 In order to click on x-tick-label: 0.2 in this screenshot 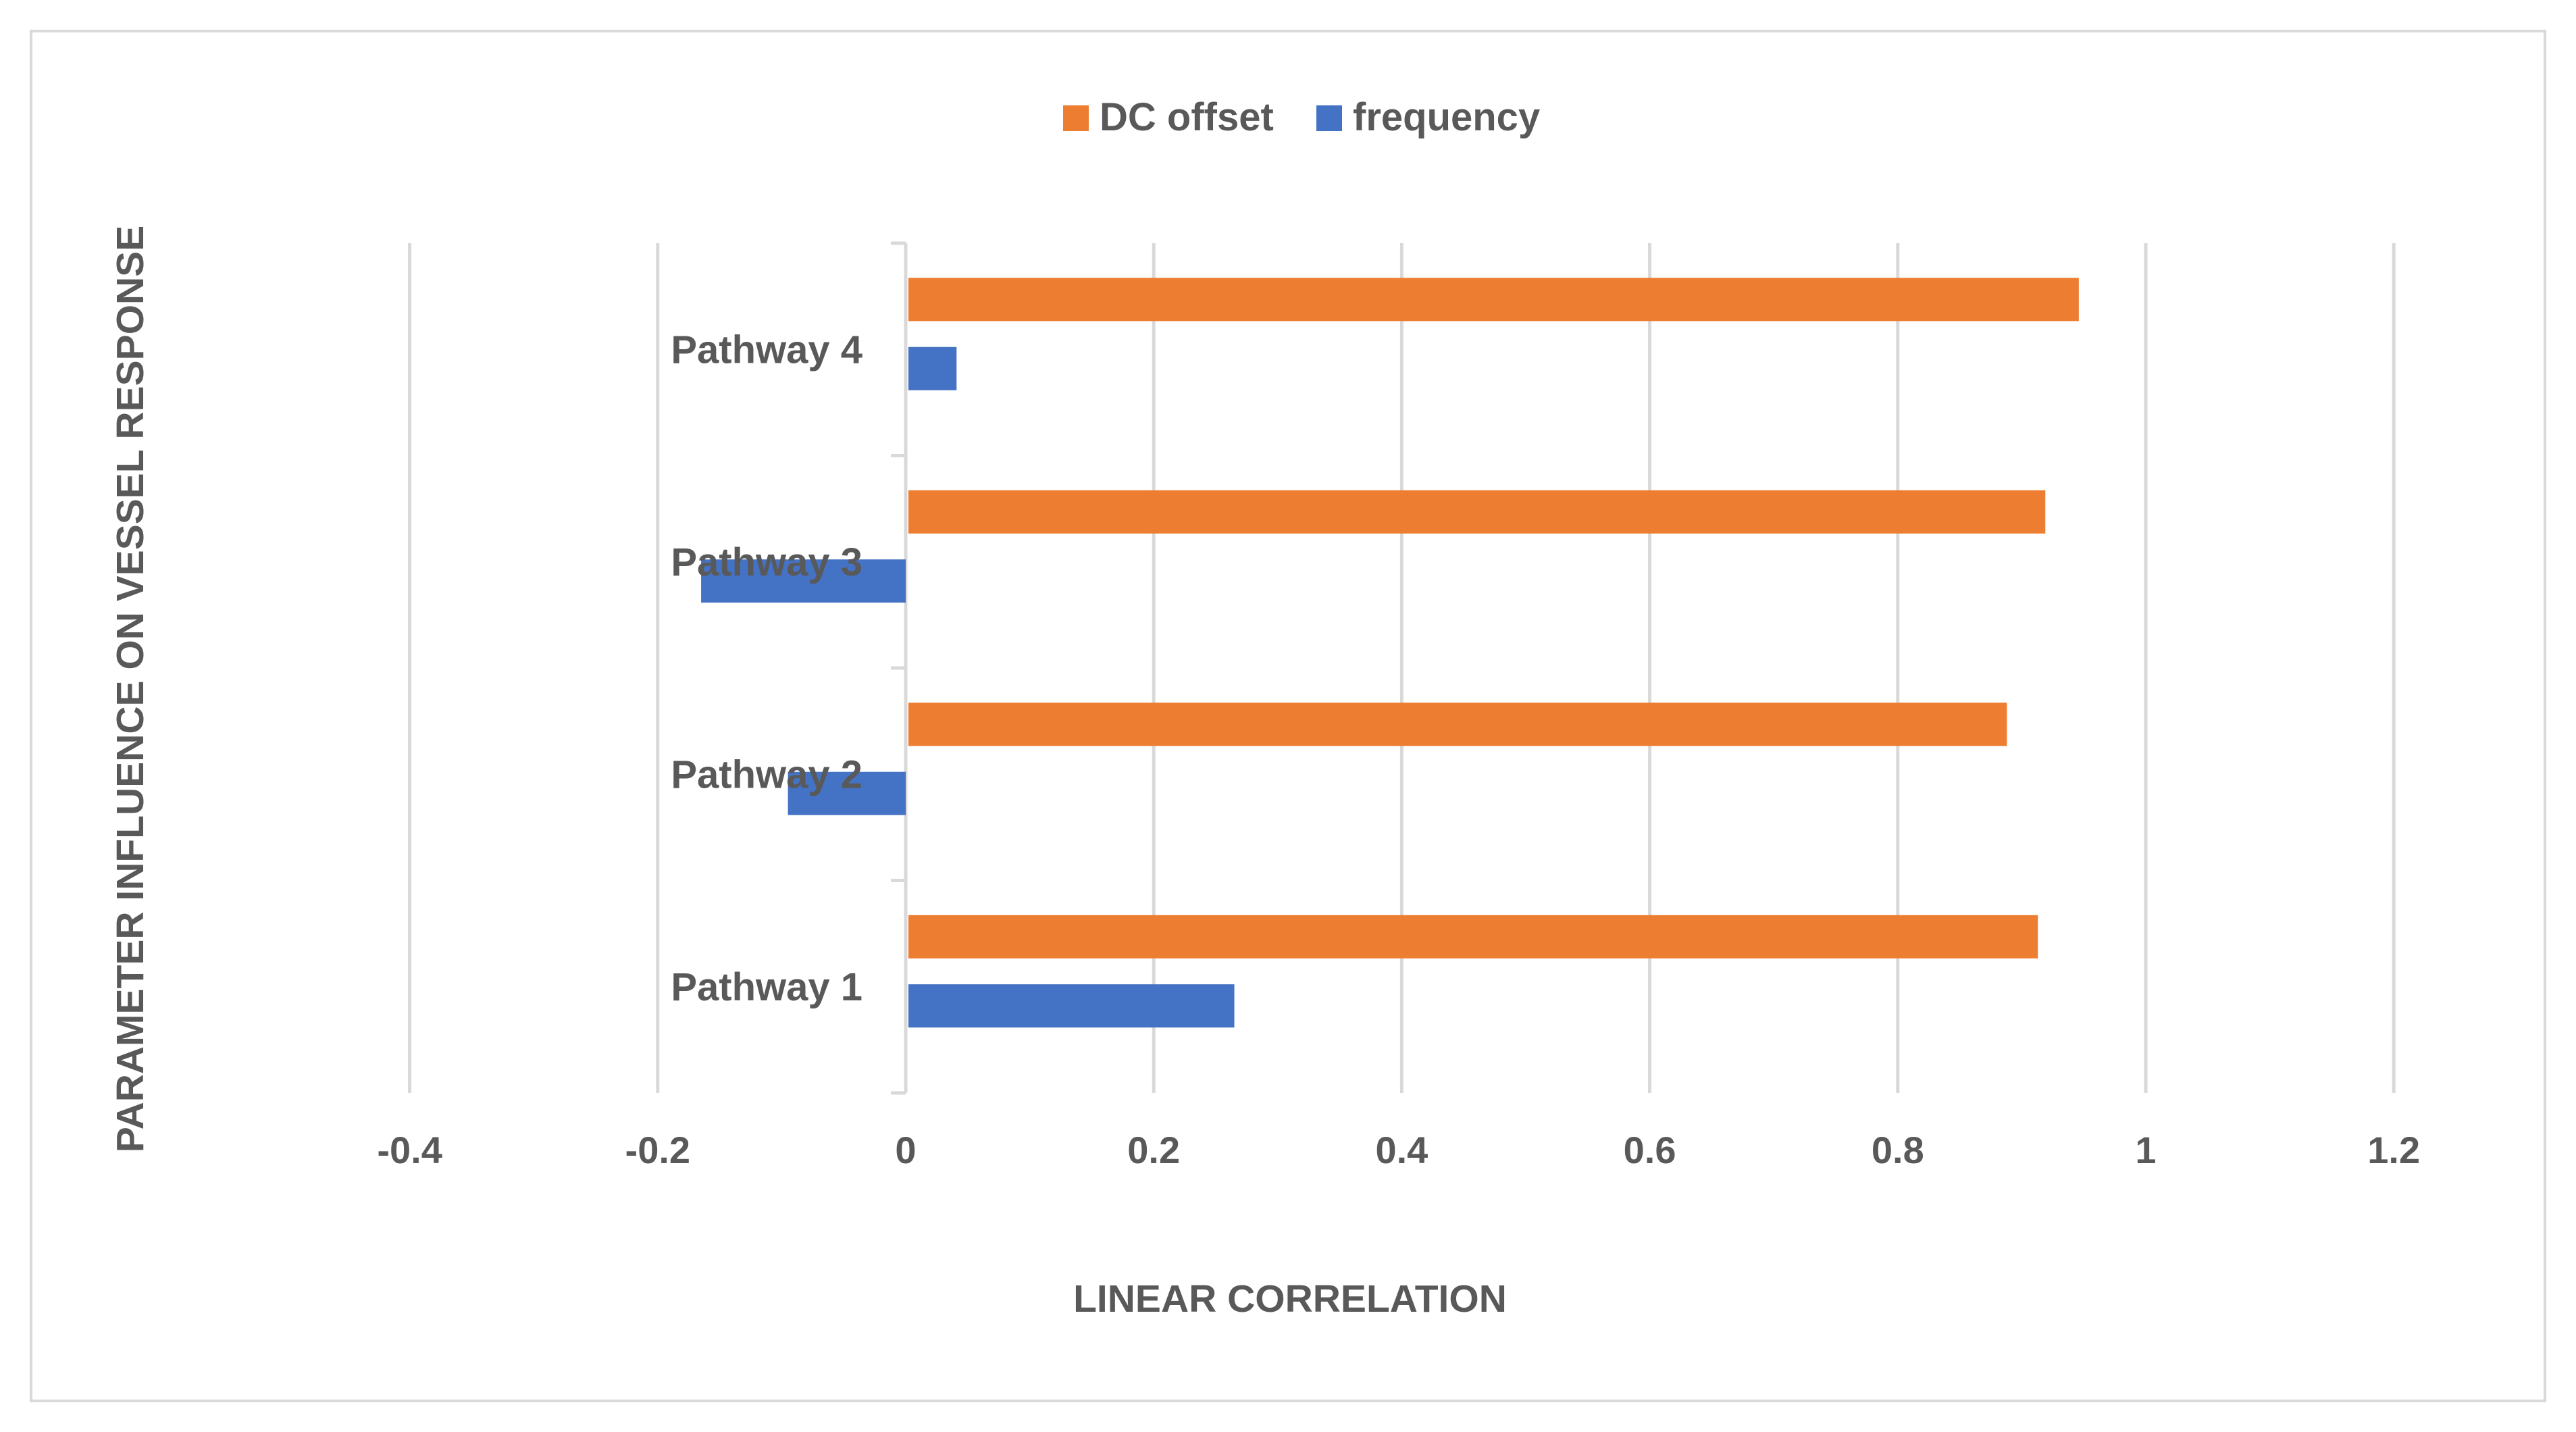, I will do `click(1153, 1150)`.